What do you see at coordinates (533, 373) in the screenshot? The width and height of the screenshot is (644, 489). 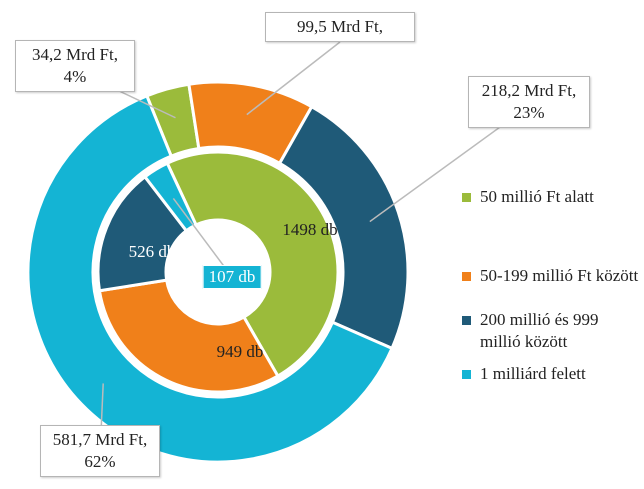 I see `legend-label: 1 milliárd felett` at bounding box center [533, 373].